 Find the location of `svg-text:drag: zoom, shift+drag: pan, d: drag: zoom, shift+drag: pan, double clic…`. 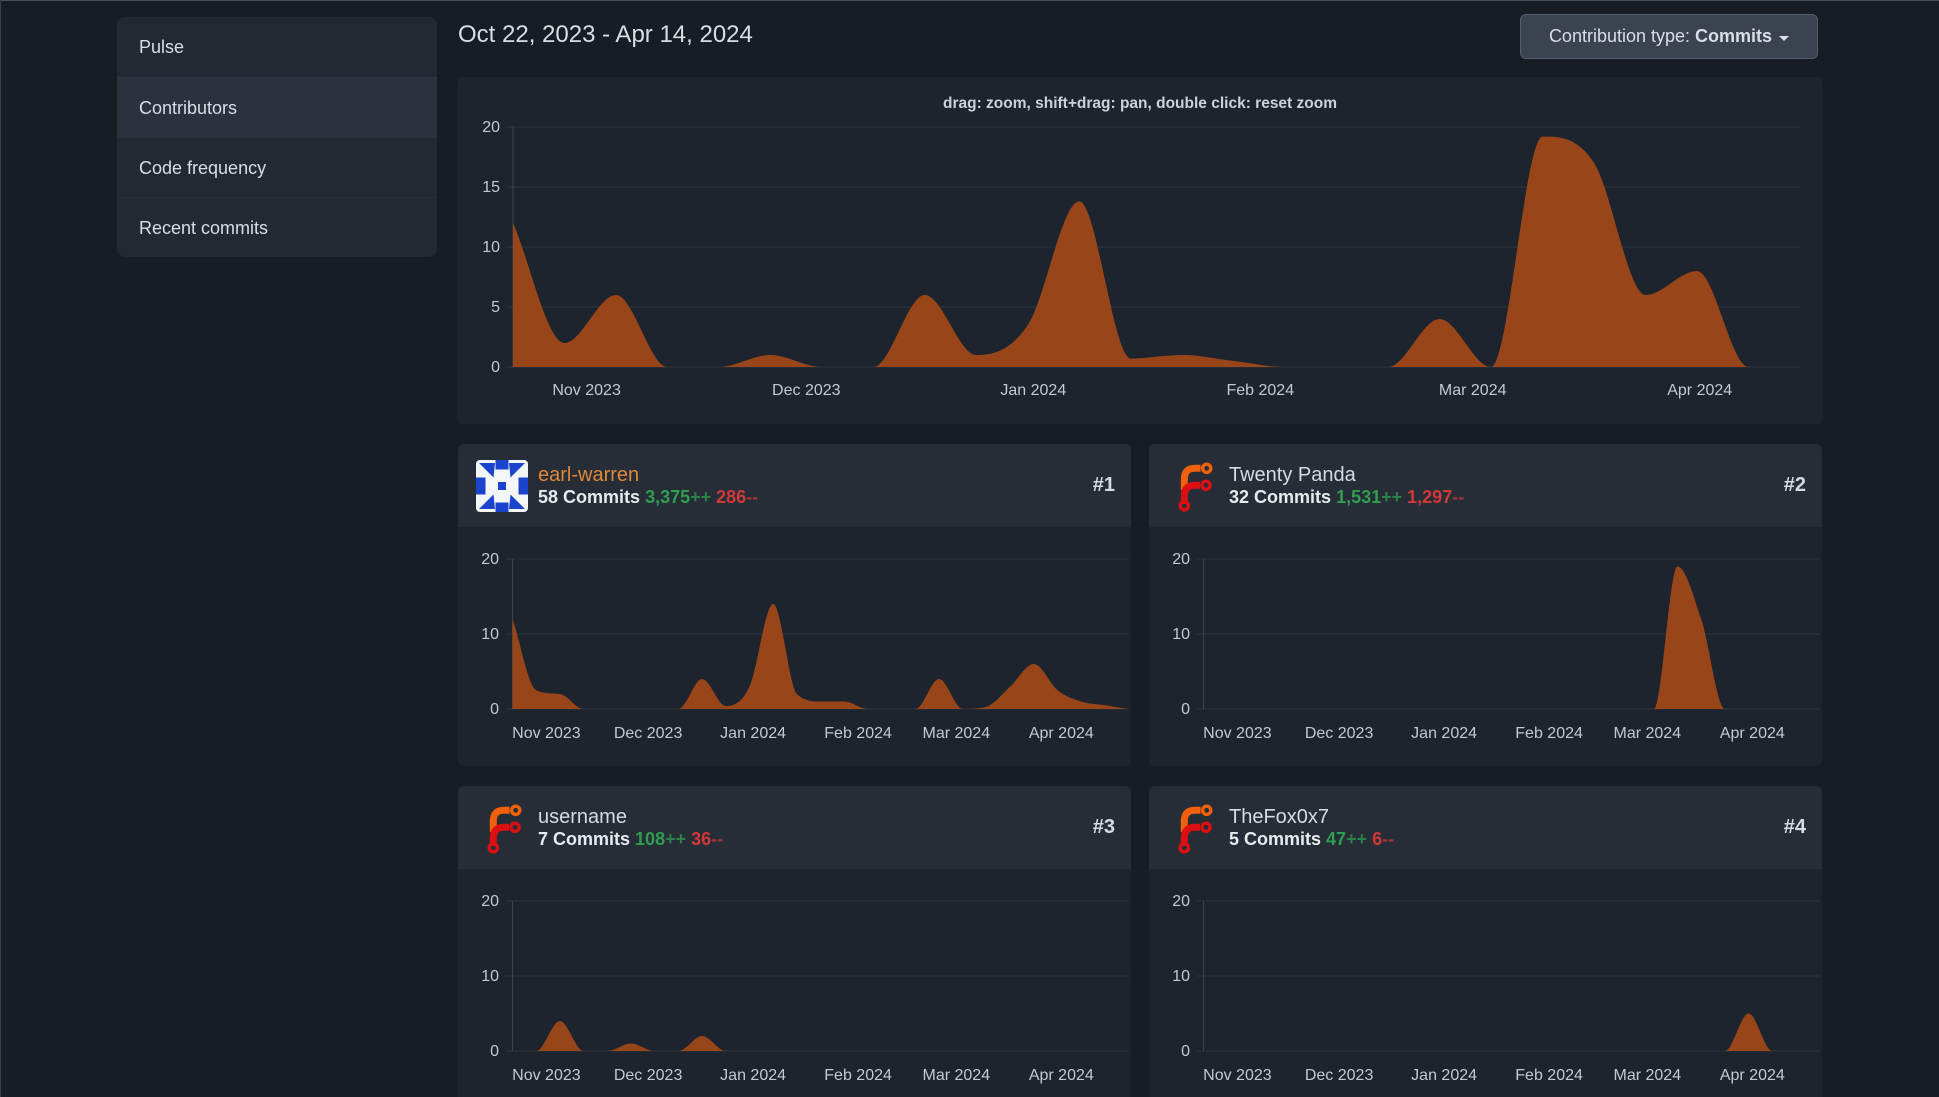

svg-text:drag: zoom, shift+drag: pan, d: drag: zoom, shift+drag: pan, double clic… is located at coordinates (1140, 103).